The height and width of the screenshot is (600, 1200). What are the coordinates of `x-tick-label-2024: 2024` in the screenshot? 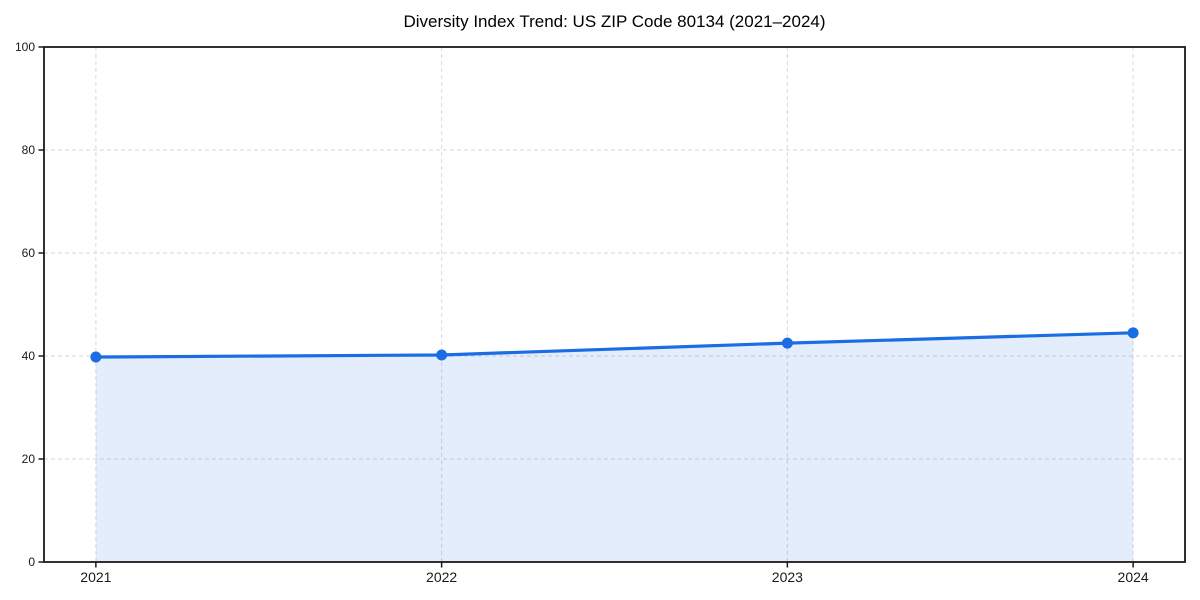 It's located at (1133, 577).